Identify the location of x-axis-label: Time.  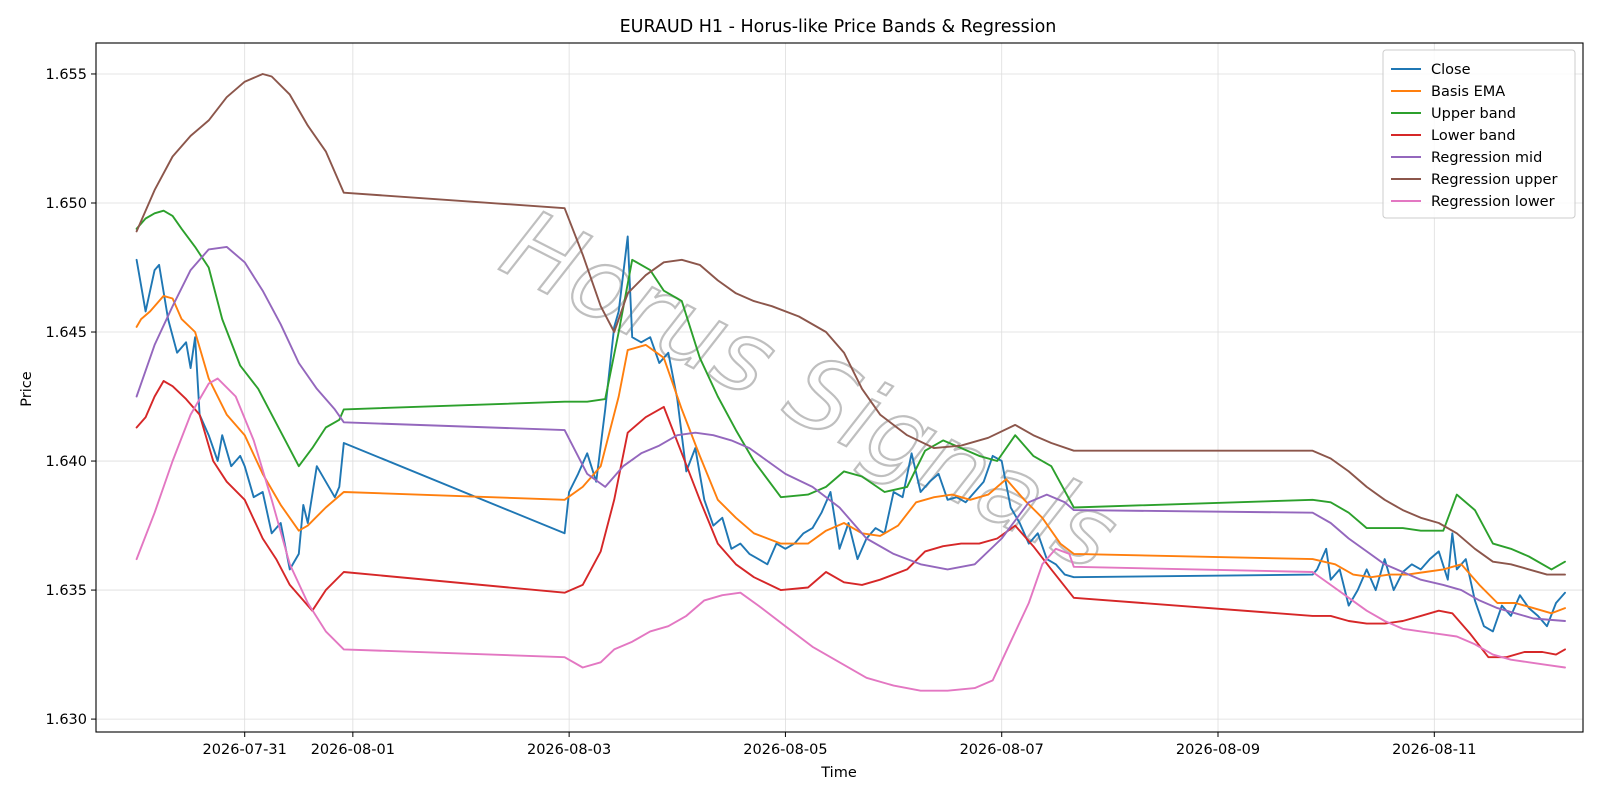
(838, 773).